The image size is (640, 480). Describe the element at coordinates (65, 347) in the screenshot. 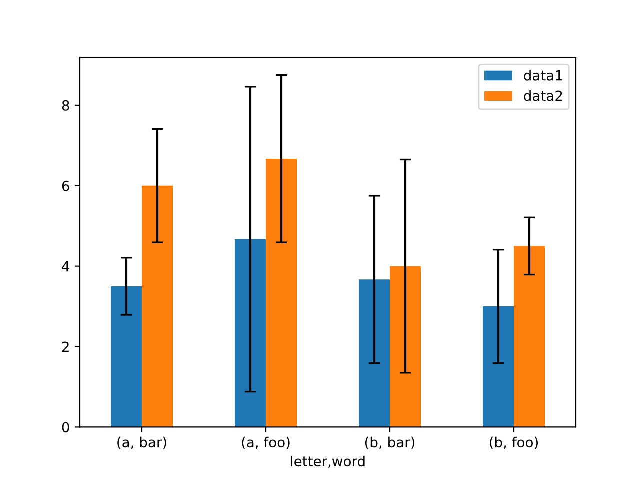

I see `y-tick-label: 2` at that location.